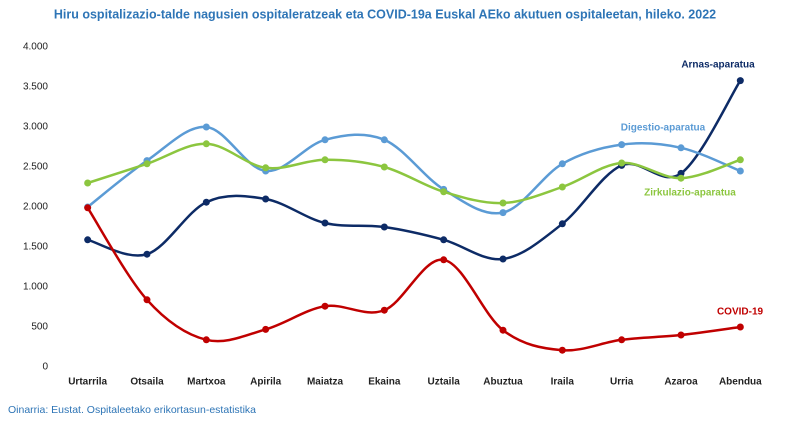  I want to click on series-label: Zirkulazio-aparatua, so click(690, 193).